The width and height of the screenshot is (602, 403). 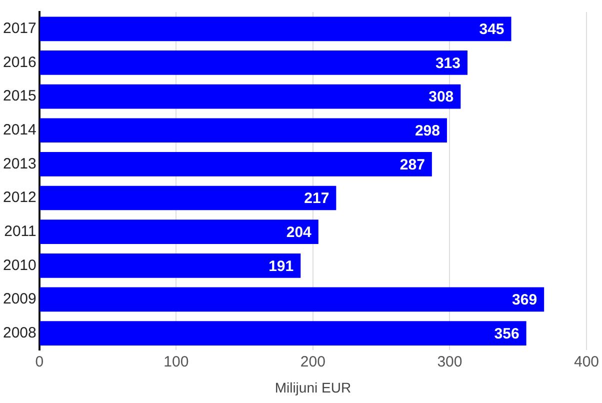 What do you see at coordinates (507, 333) in the screenshot?
I see `data-label: 356` at bounding box center [507, 333].